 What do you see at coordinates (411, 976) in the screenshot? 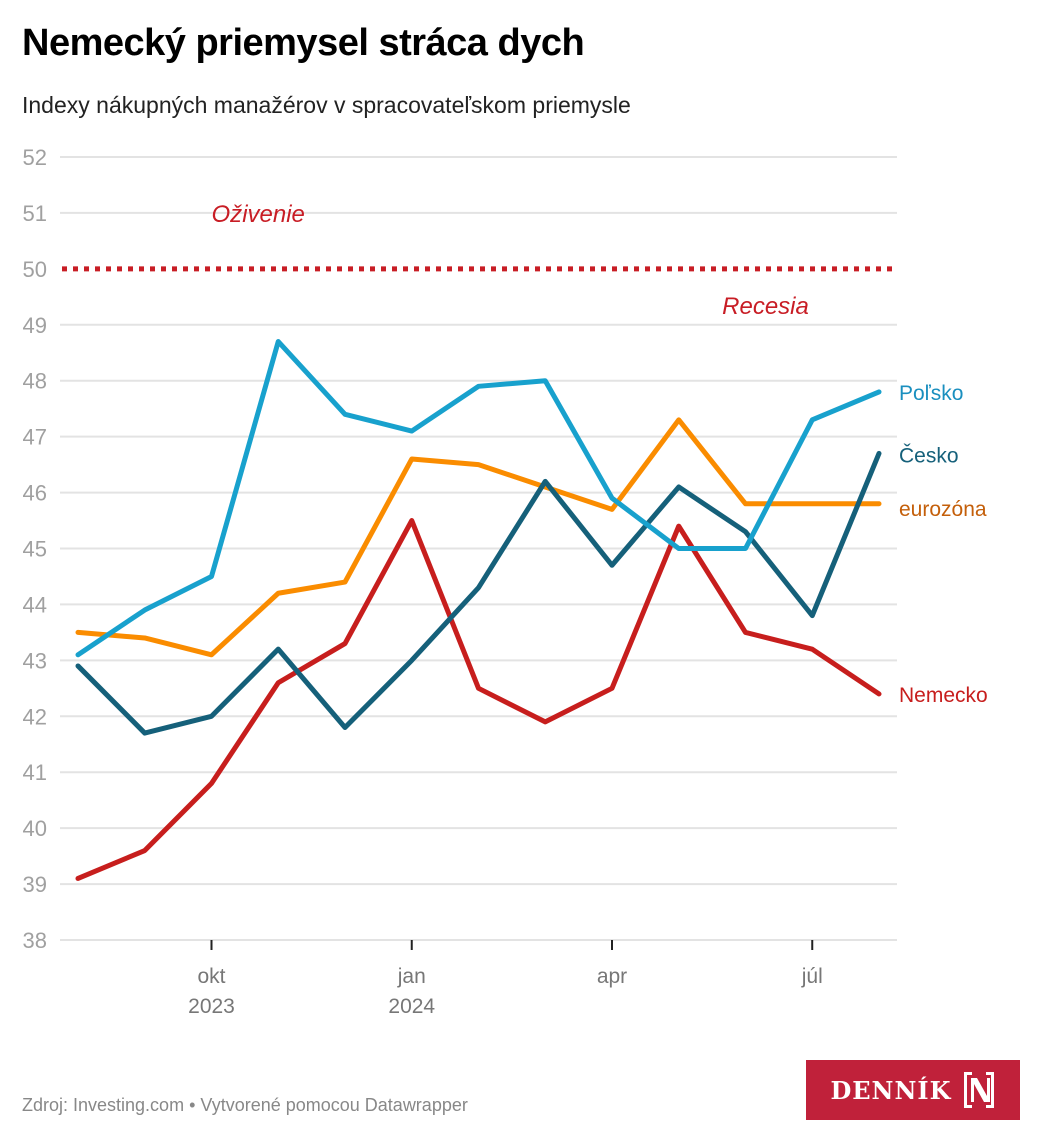
I see `x-tick-label: jan` at bounding box center [411, 976].